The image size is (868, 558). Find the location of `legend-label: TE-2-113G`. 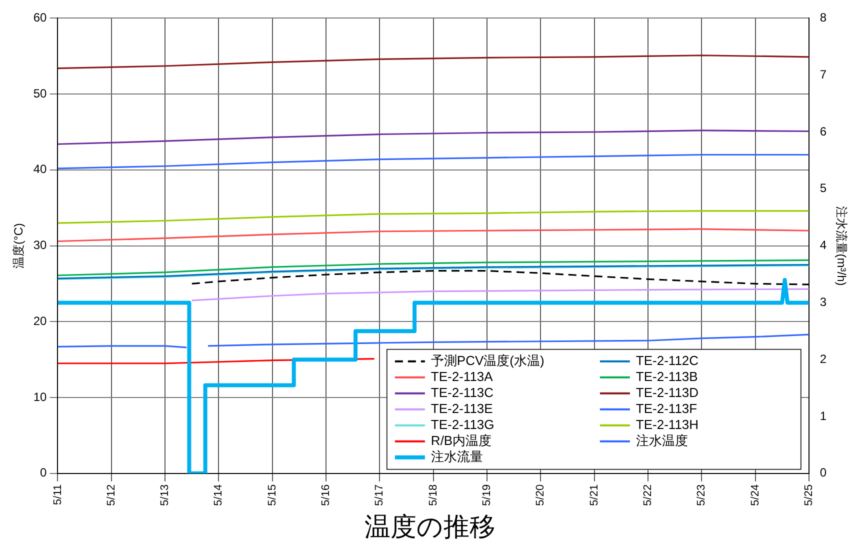

legend-label: TE-2-113G is located at coordinates (462, 424).